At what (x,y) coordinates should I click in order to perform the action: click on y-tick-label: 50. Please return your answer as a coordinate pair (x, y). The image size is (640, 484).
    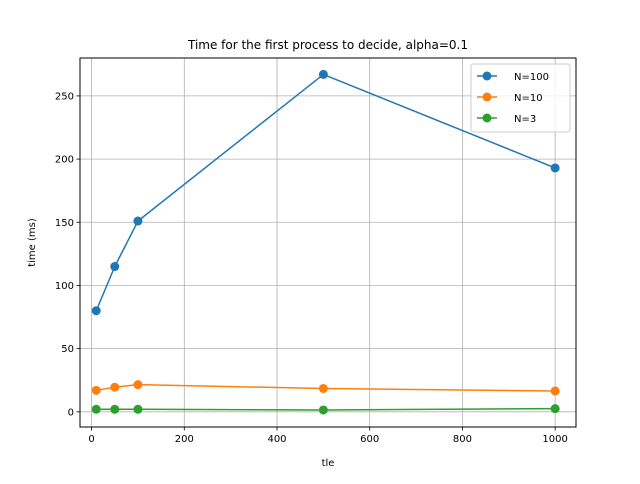
    Looking at the image, I should click on (67, 349).